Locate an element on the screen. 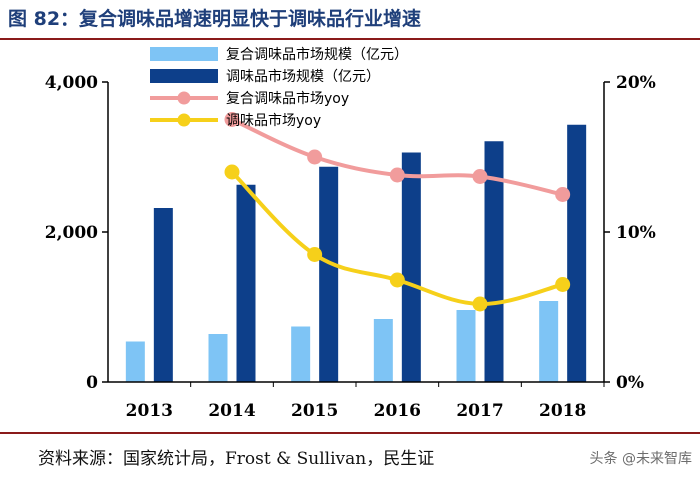 Image resolution: width=700 pixels, height=482 pixels. x-tick-label: 2018 is located at coordinates (562, 411).